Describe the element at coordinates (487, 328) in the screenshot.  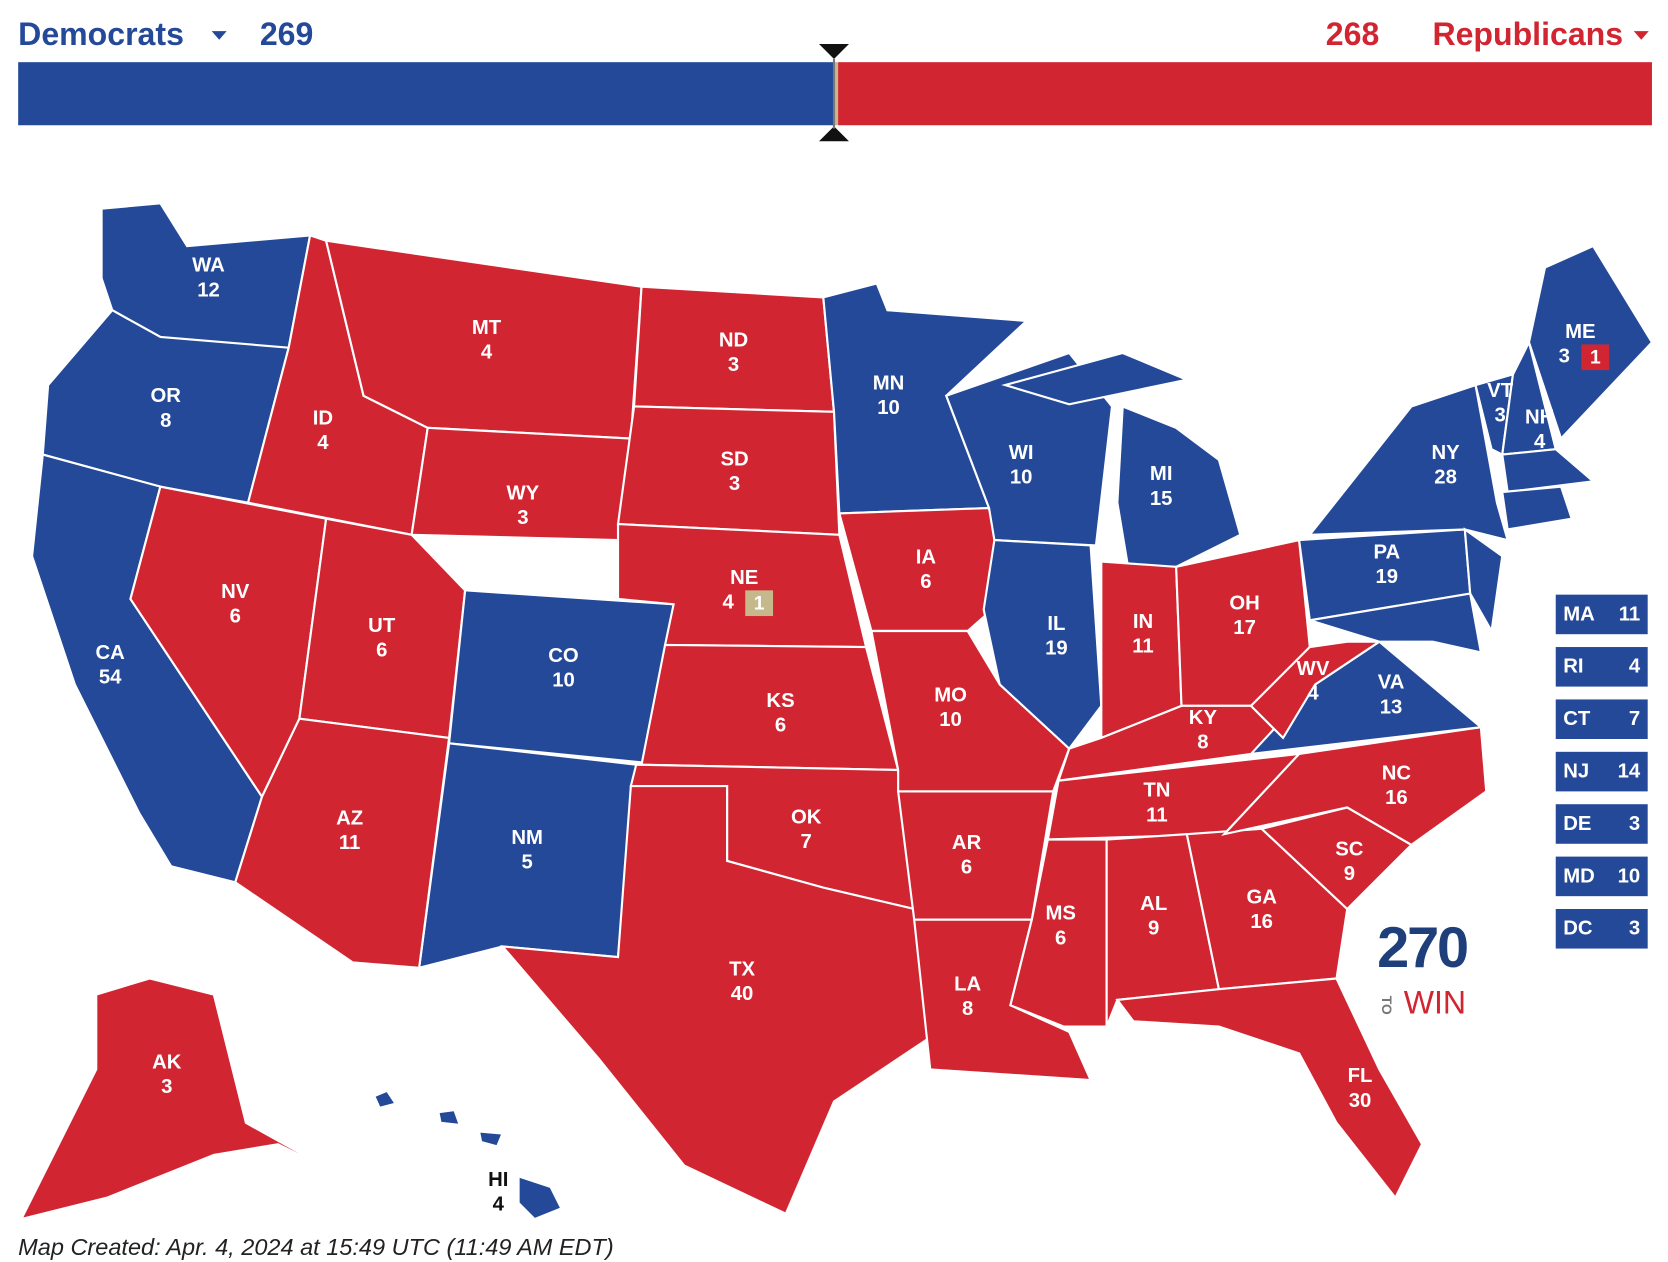
I see `state-abbr: MT` at that location.